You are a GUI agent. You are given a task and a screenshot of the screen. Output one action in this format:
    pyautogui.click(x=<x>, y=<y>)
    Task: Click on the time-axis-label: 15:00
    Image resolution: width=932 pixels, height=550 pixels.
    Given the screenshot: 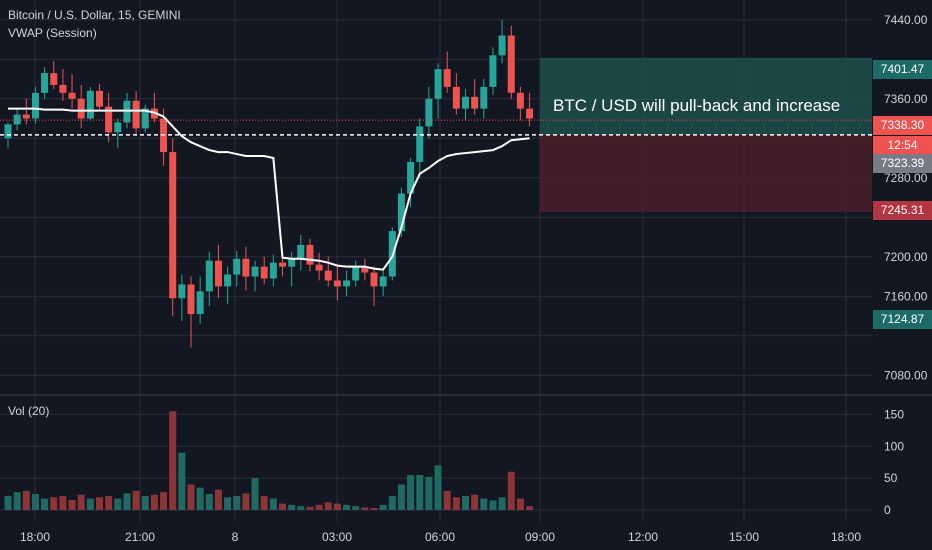 What is the action you would take?
    pyautogui.click(x=744, y=537)
    